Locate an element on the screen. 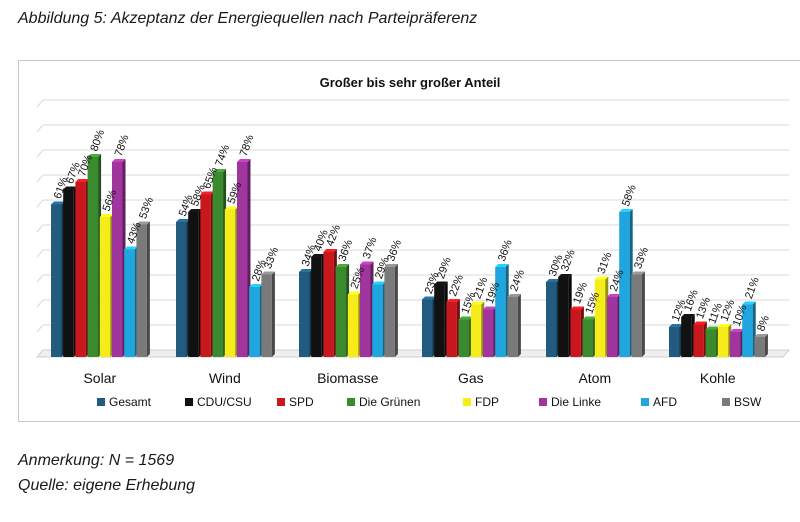  category-label: Solar is located at coordinates (99, 378).